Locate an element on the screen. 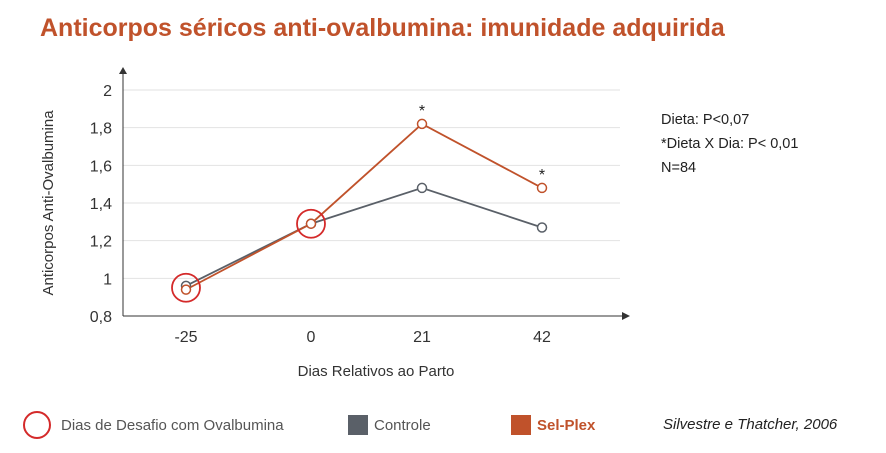 The image size is (886, 453). source-citation: Silvestre e Thatcher, 2006 is located at coordinates (750, 424).